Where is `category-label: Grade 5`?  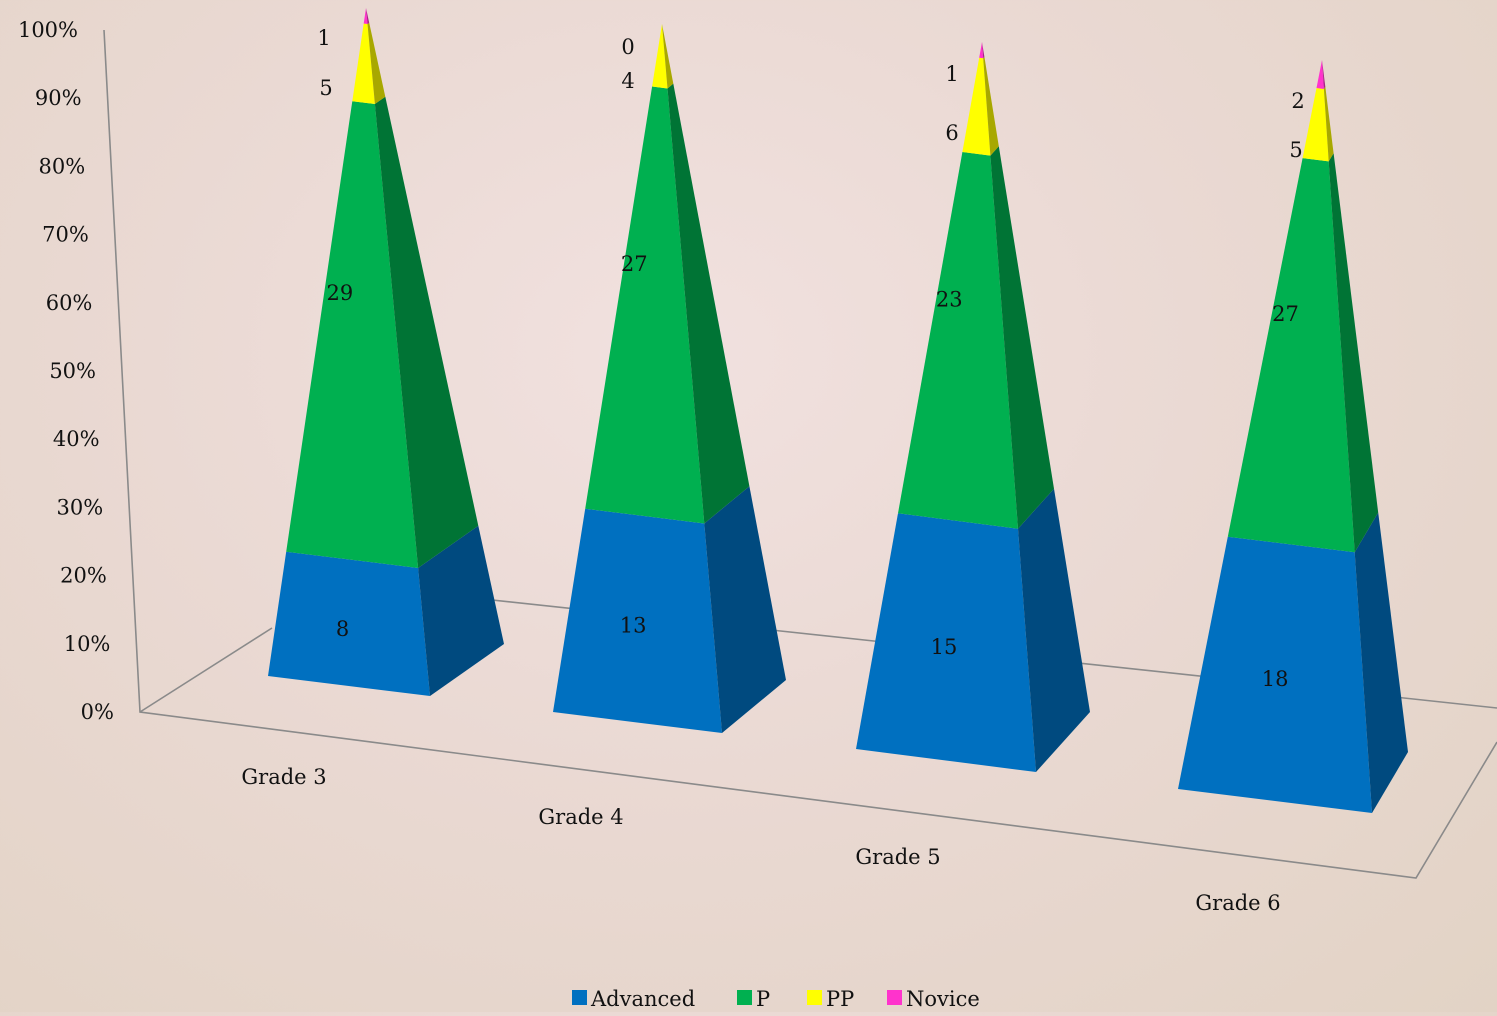 category-label: Grade 5 is located at coordinates (897, 857).